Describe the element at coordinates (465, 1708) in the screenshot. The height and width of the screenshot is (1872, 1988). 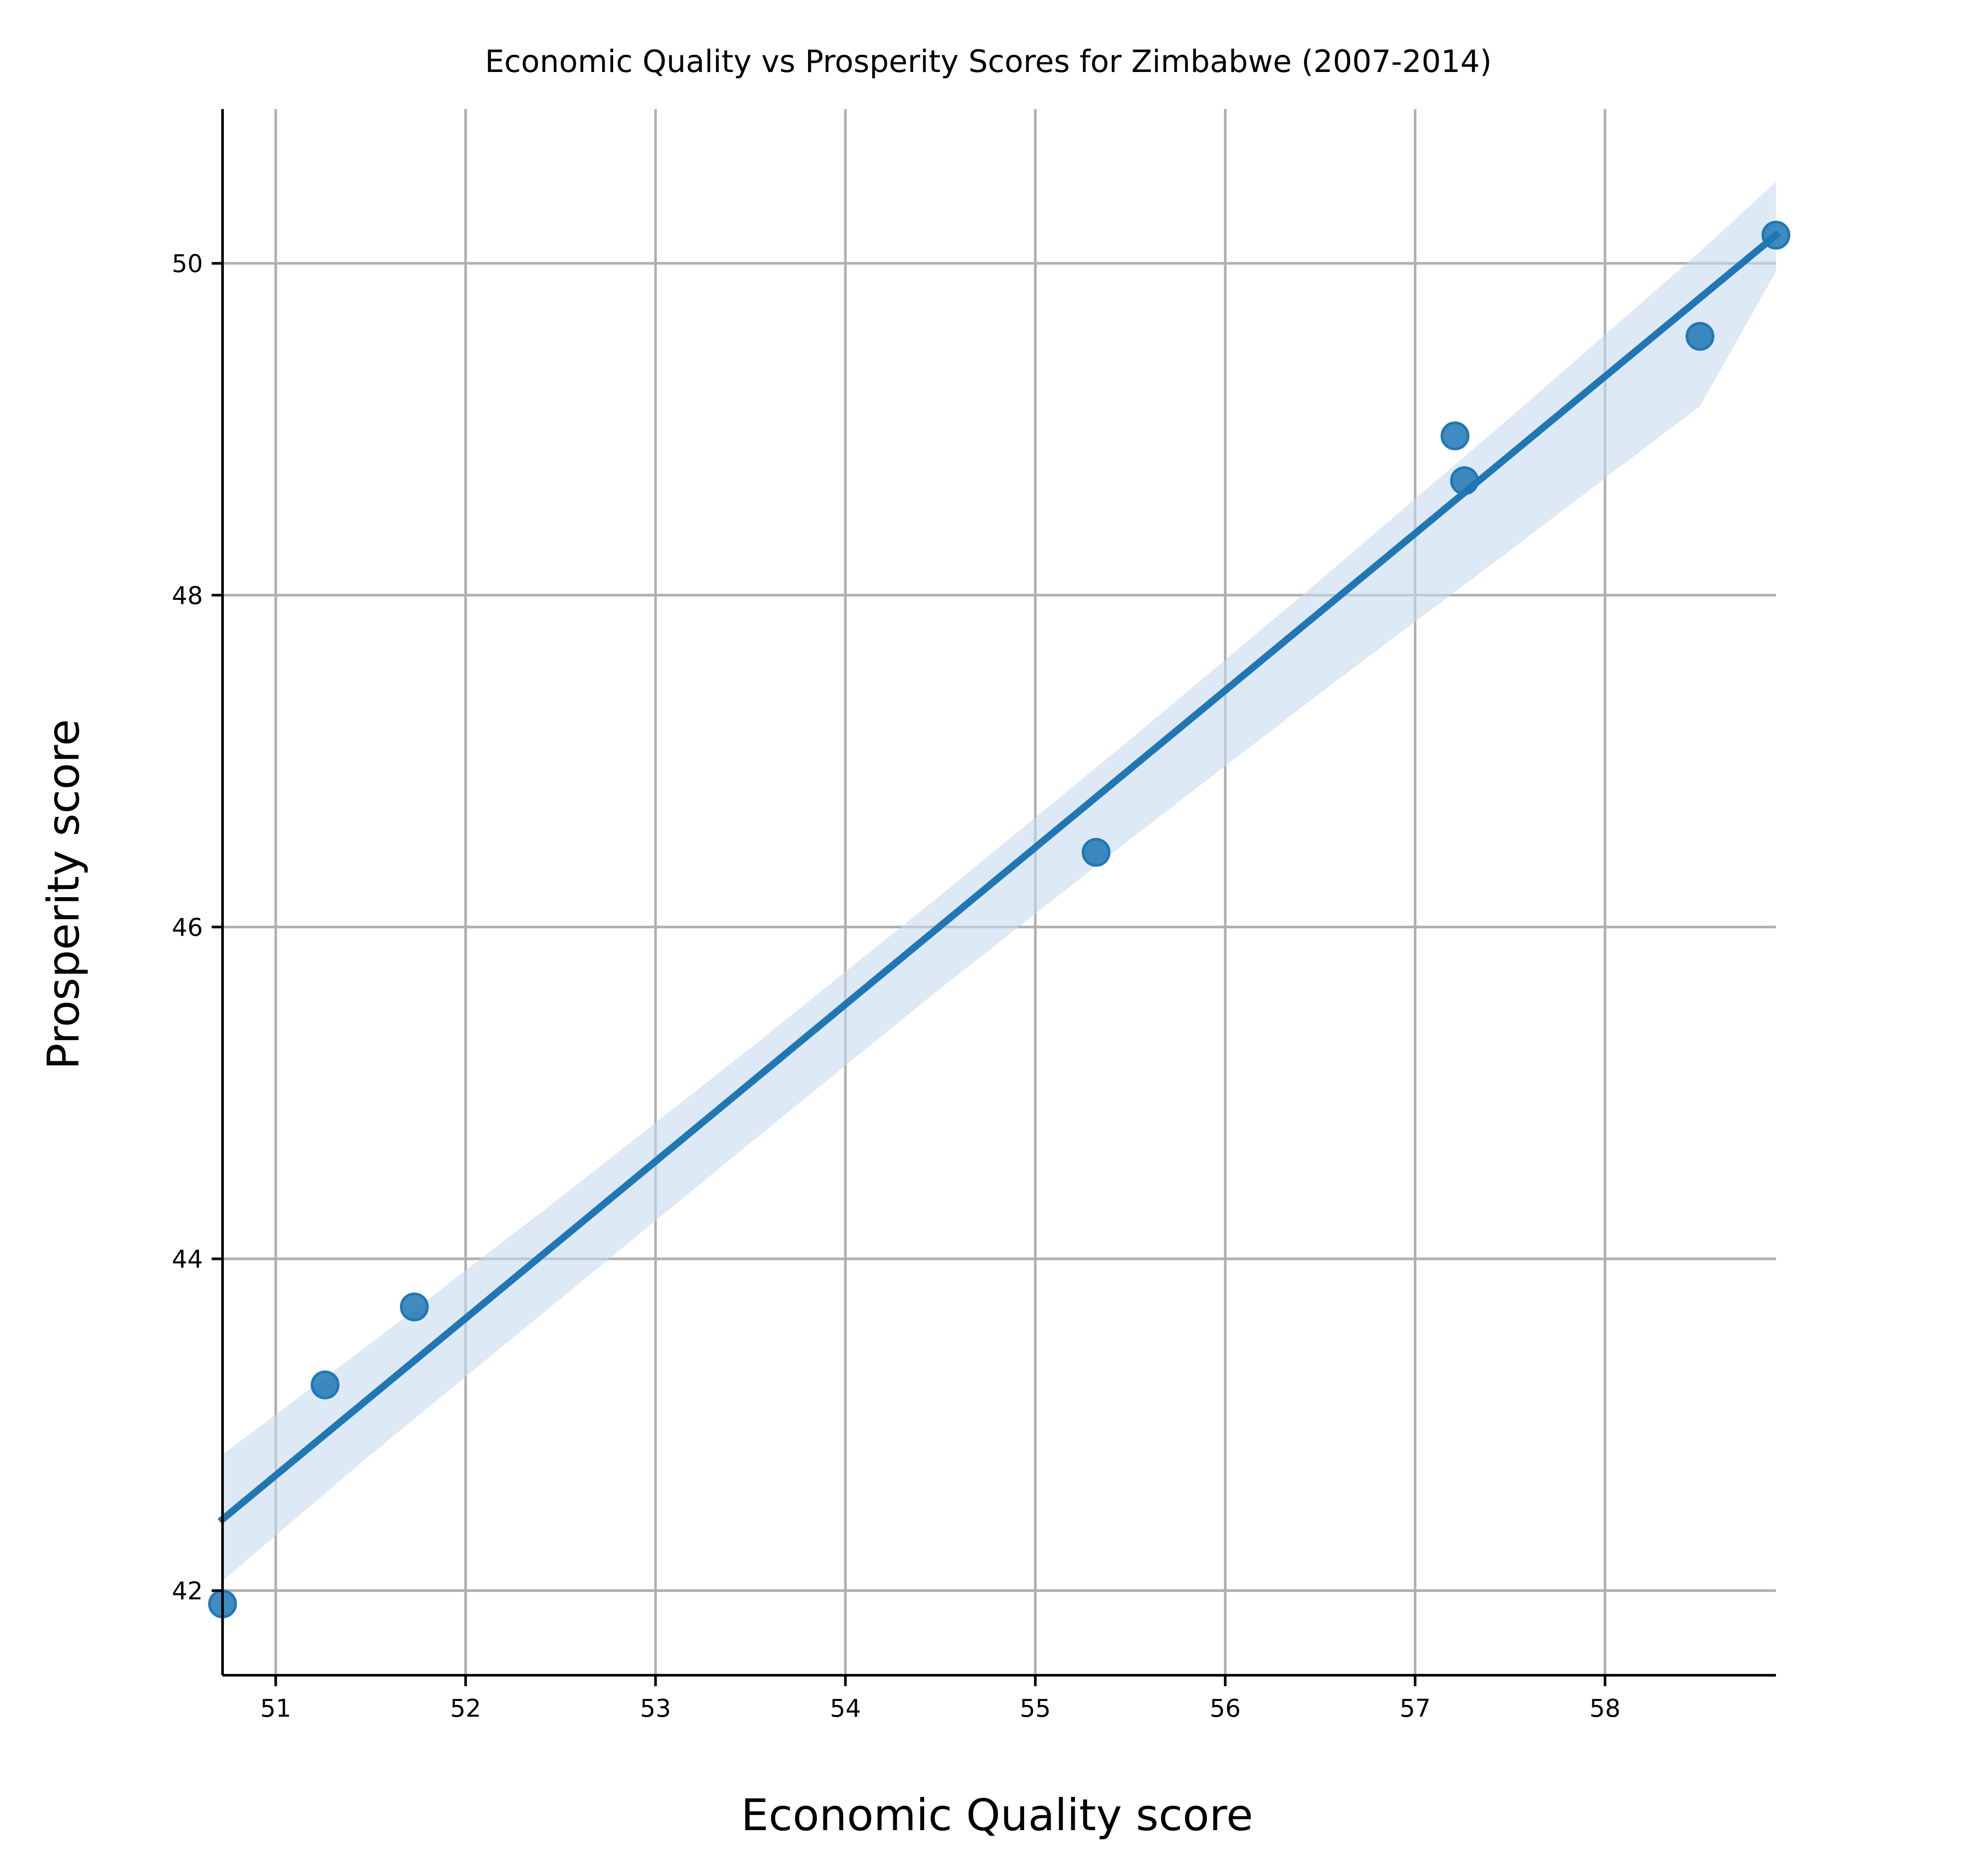
I see `x-tick-label-52: 52` at that location.